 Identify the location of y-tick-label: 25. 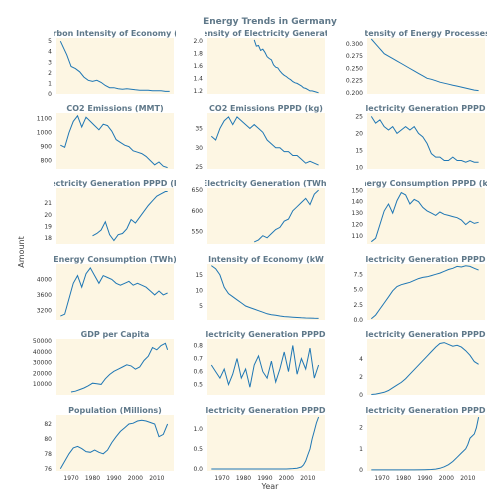
(199, 167).